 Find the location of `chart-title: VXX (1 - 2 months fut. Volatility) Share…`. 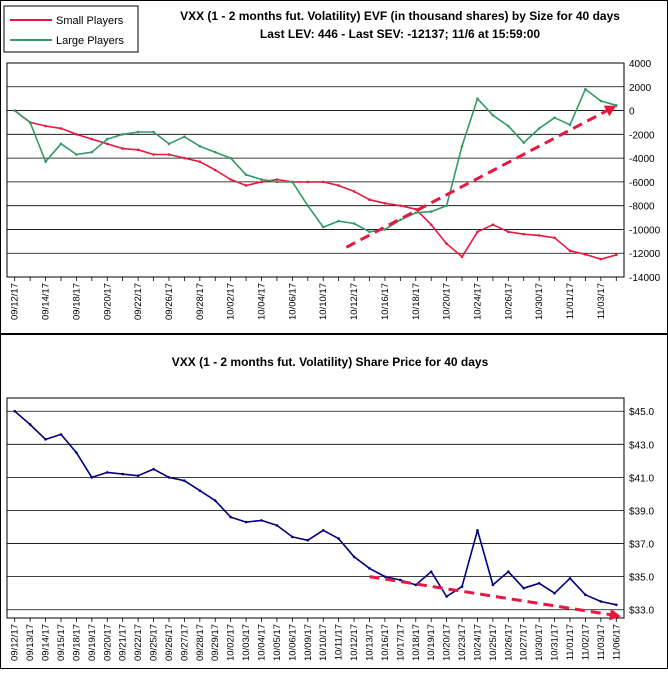

chart-title: VXX (1 - 2 months fut. Volatility) Share… is located at coordinates (330, 362).